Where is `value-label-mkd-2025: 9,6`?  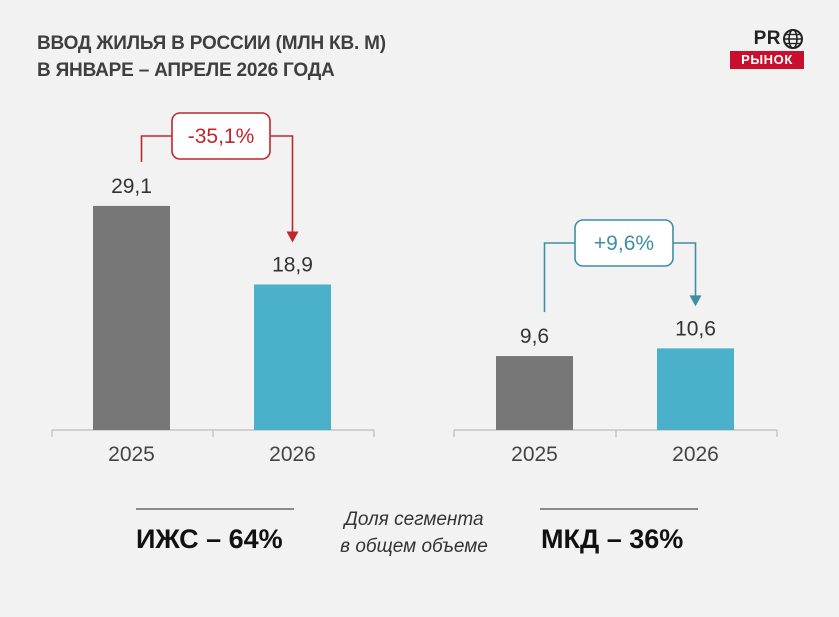
value-label-mkd-2025: 9,6 is located at coordinates (534, 336).